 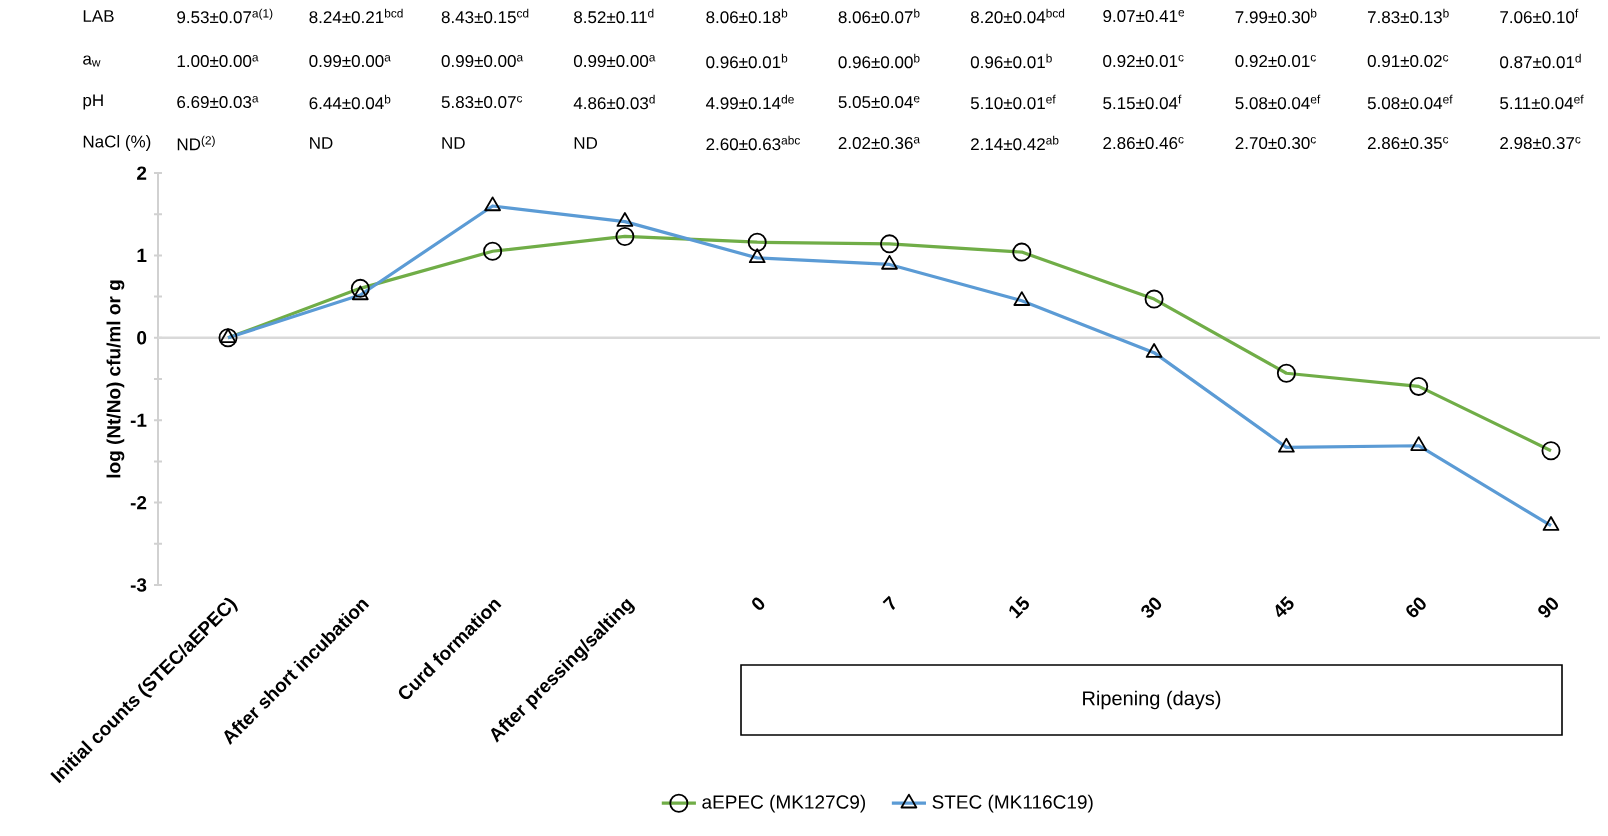 What do you see at coordinates (1540, 61) in the screenshot?
I see `text: 0.87±0.01$^{d}$` at bounding box center [1540, 61].